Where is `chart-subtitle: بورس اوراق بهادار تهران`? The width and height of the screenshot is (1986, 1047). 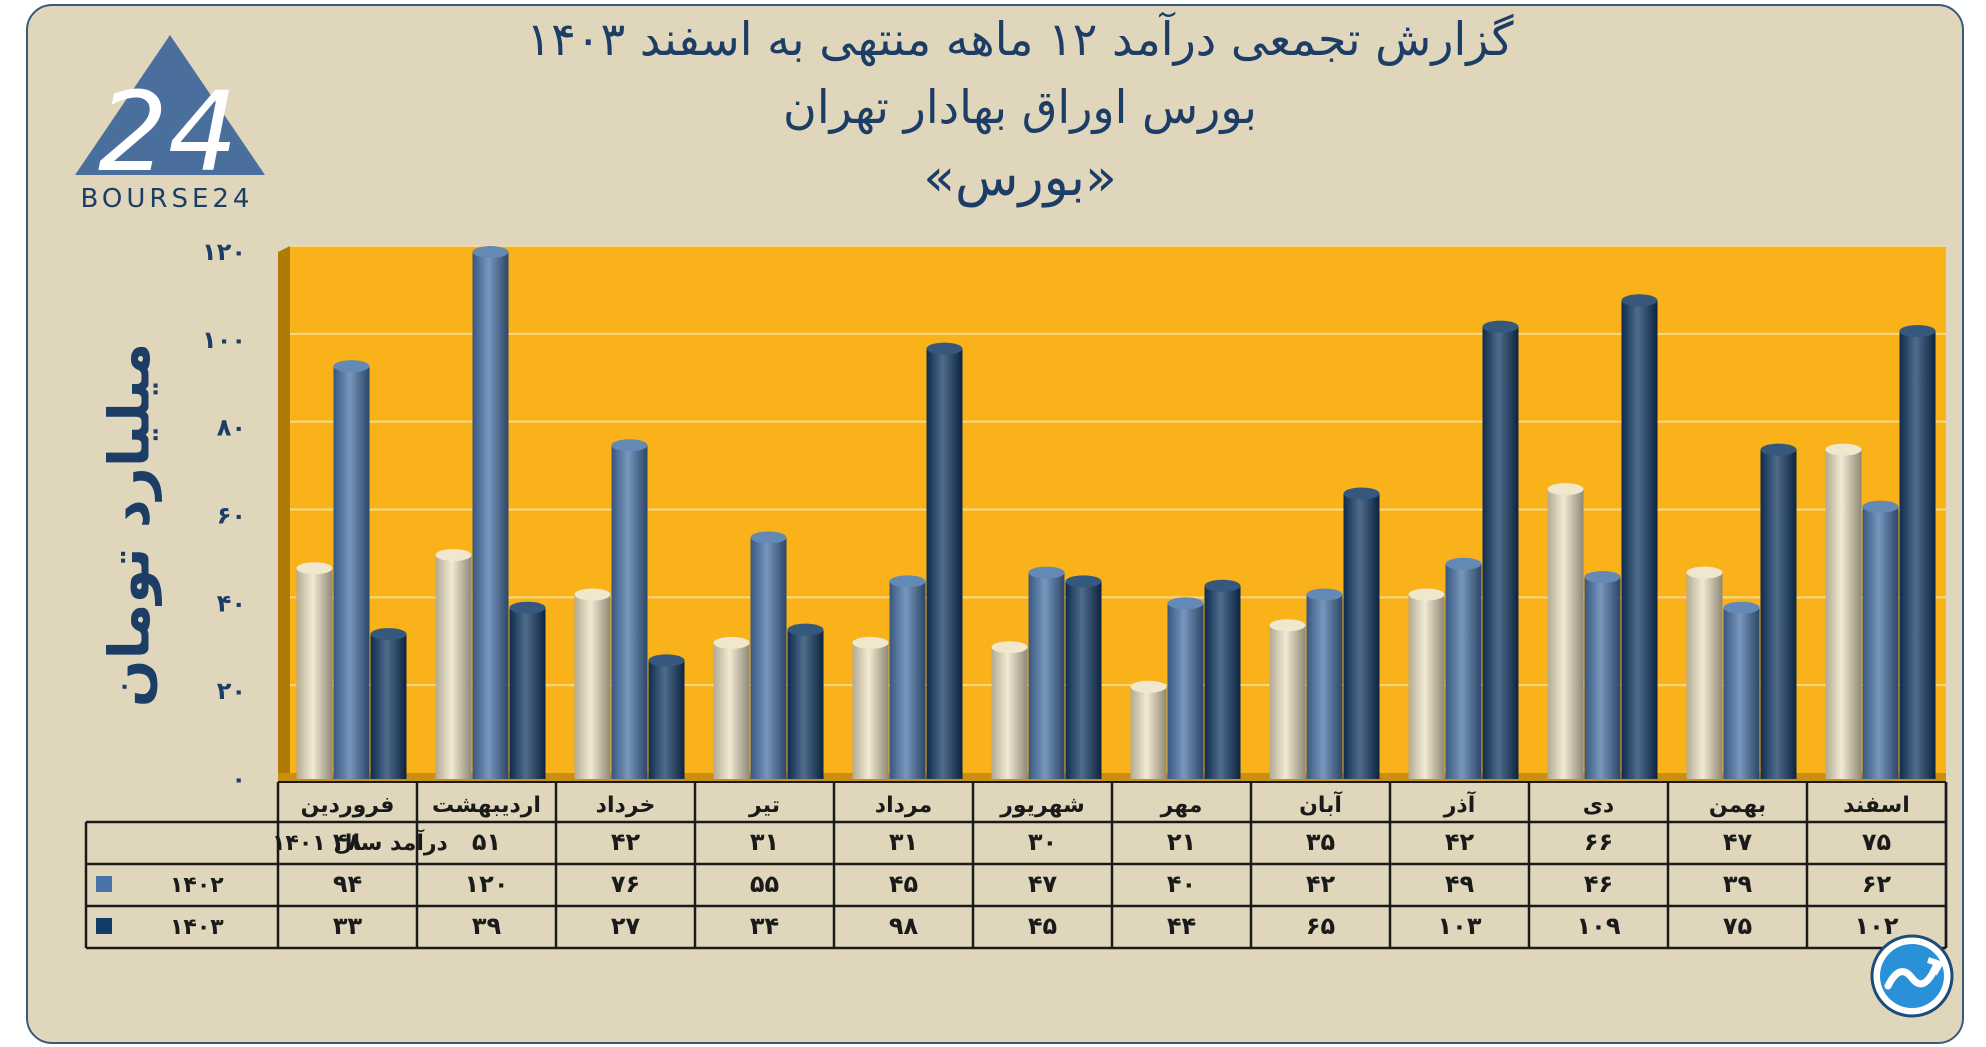 chart-subtitle: بورس اوراق بهادار تهران is located at coordinates (1020, 107).